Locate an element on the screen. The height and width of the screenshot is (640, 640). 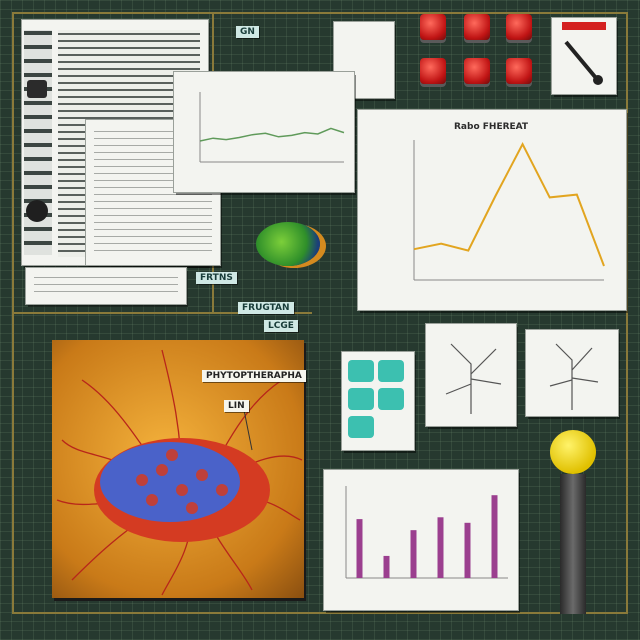
label-chip: FRUGTAN is located at coordinates (266, 308).